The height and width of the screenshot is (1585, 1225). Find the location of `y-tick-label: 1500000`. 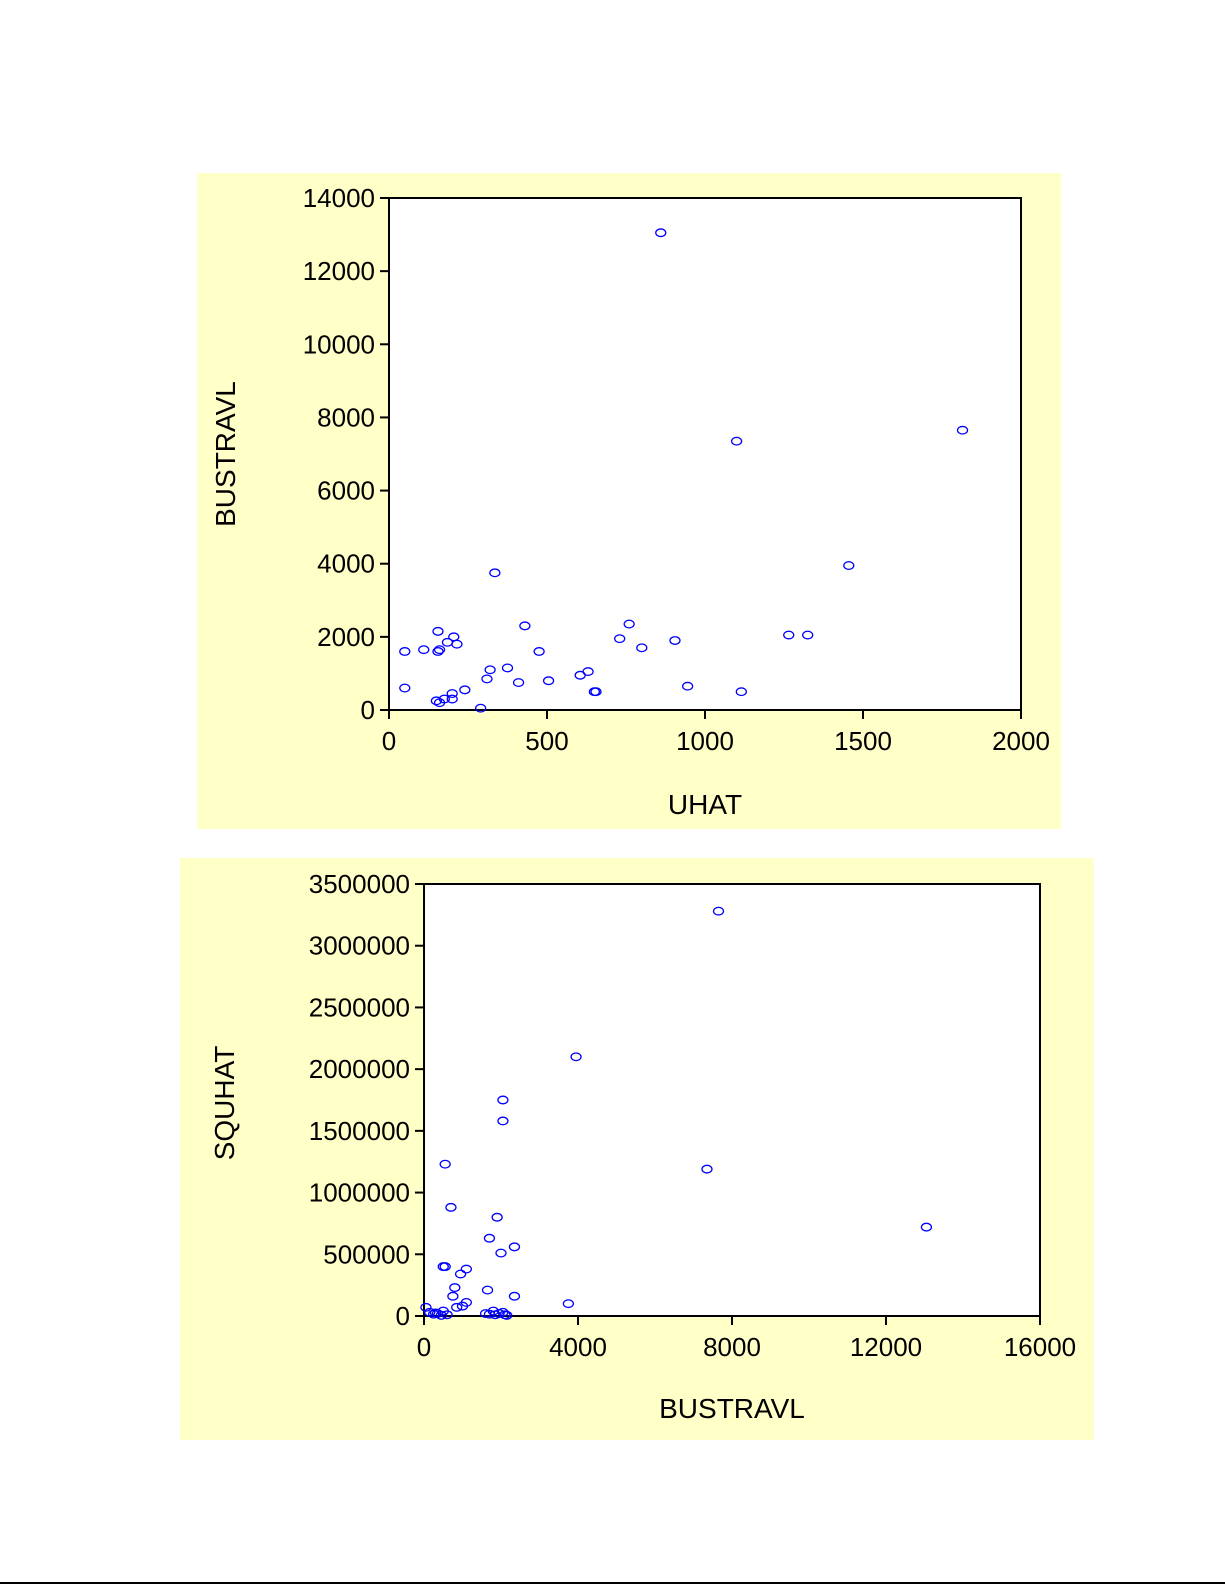

y-tick-label: 1500000 is located at coordinates (359, 1131).